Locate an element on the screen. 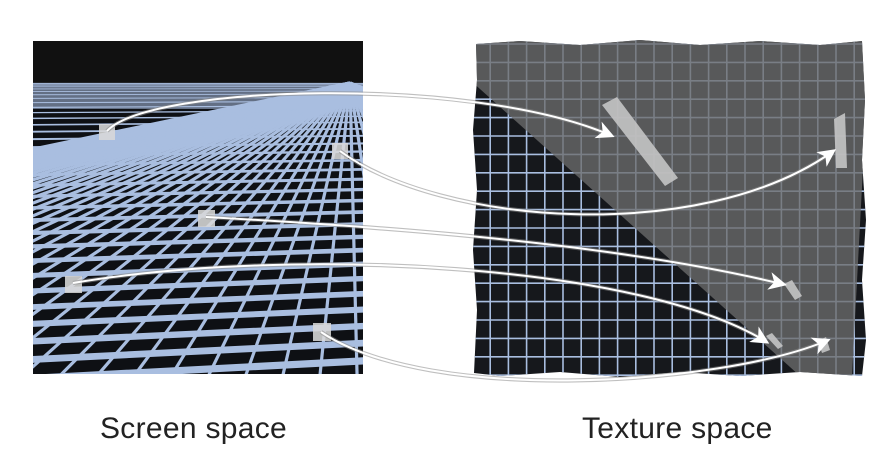  screen-space-label: Screen space is located at coordinates (194, 428).